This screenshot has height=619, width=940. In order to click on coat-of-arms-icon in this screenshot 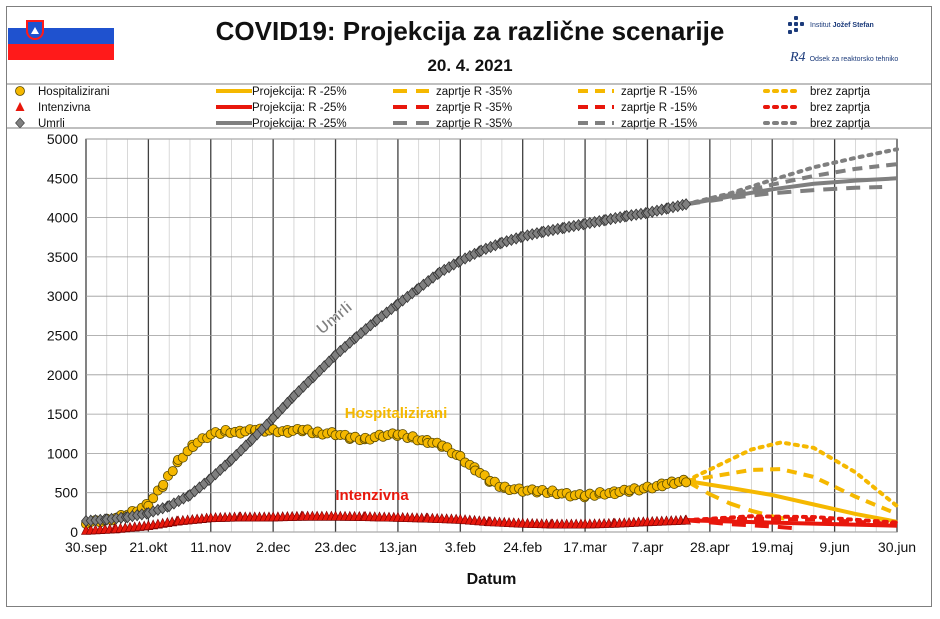, I will do `click(35, 30)`.